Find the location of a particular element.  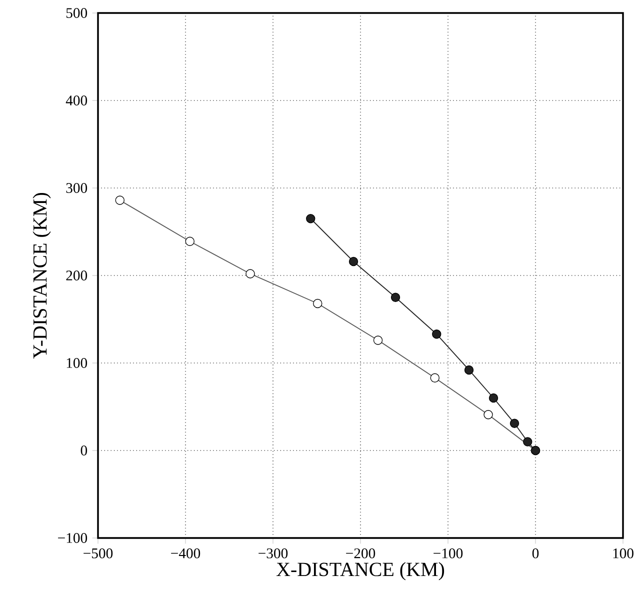

y-axis-title: Y-DISTANCE (KM) is located at coordinates (41, 276).